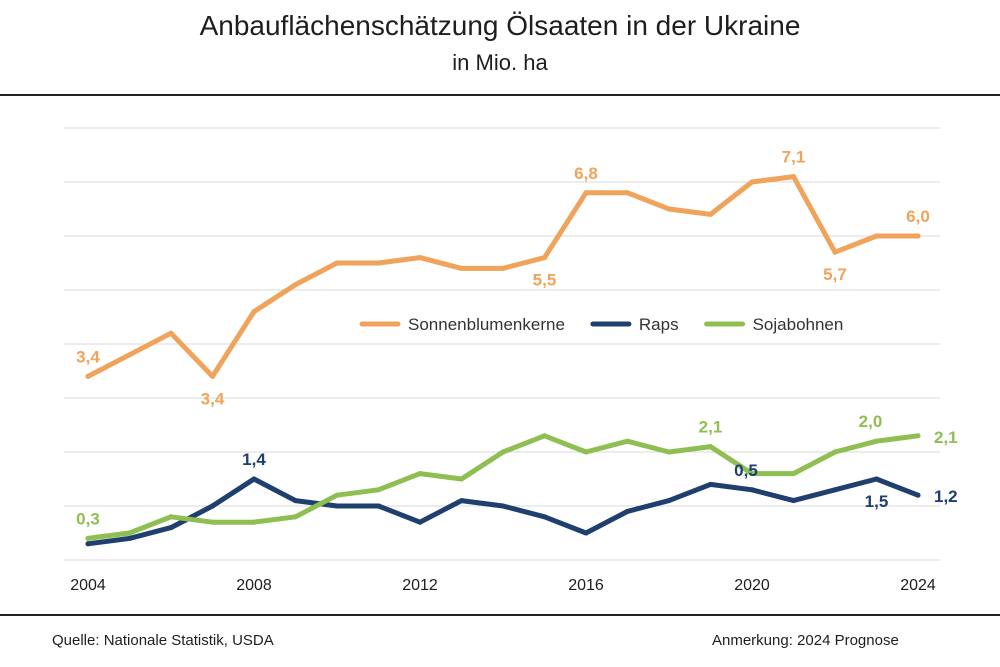  Describe the element at coordinates (794, 157) in the screenshot. I see `data-label: 7,1` at that location.